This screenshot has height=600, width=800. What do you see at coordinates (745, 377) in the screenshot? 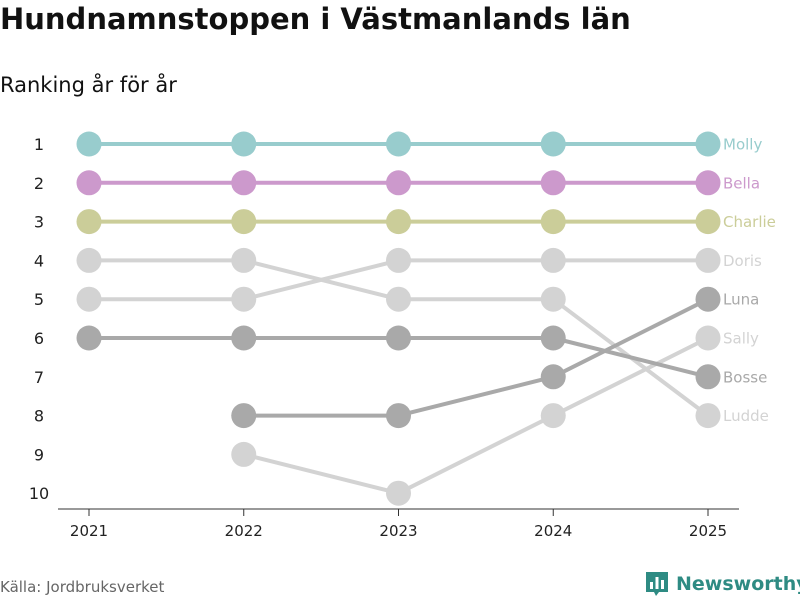
I see `end-label-bosse: Bosse` at bounding box center [745, 377].